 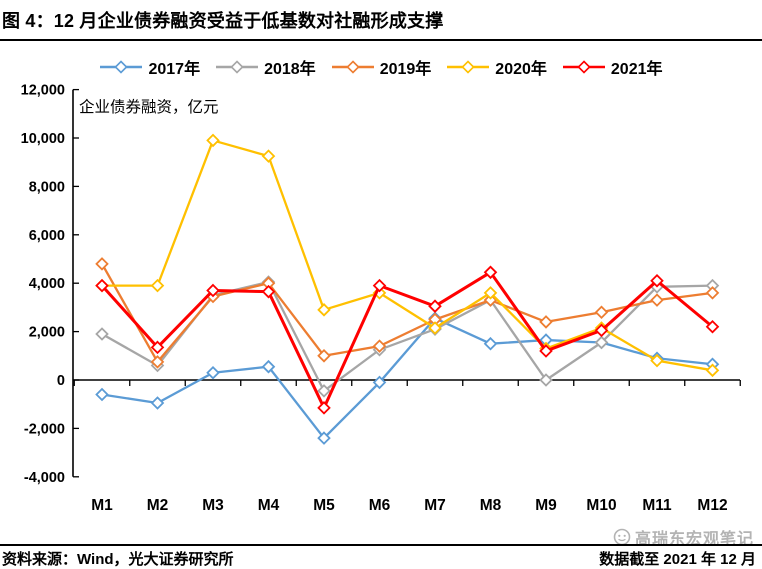 What do you see at coordinates (44, 429) in the screenshot?
I see `svg-text: -2,000` at bounding box center [44, 429].